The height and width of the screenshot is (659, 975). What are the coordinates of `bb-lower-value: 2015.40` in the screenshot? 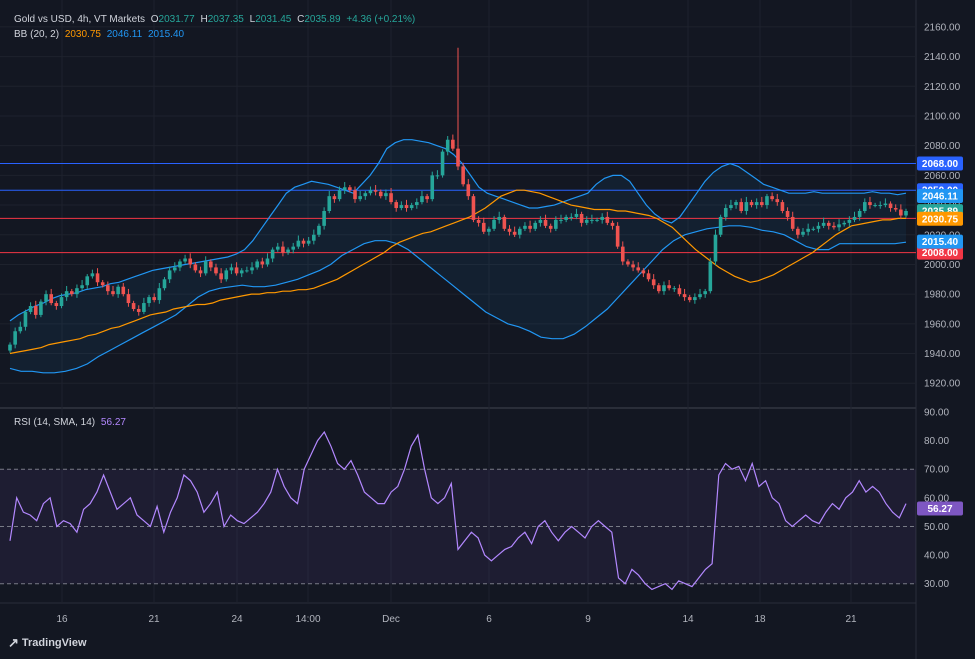 It's located at (166, 34).